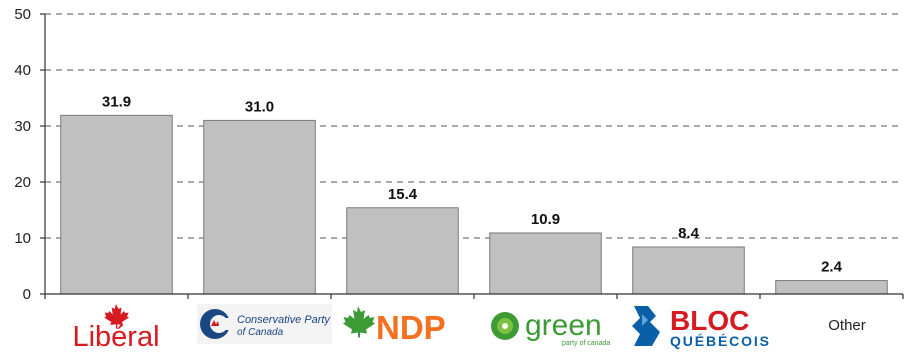 This screenshot has height=352, width=909. What do you see at coordinates (29, 154) in the screenshot?
I see `y-axis-ticks: 0 10 20 30 40 50` at bounding box center [29, 154].